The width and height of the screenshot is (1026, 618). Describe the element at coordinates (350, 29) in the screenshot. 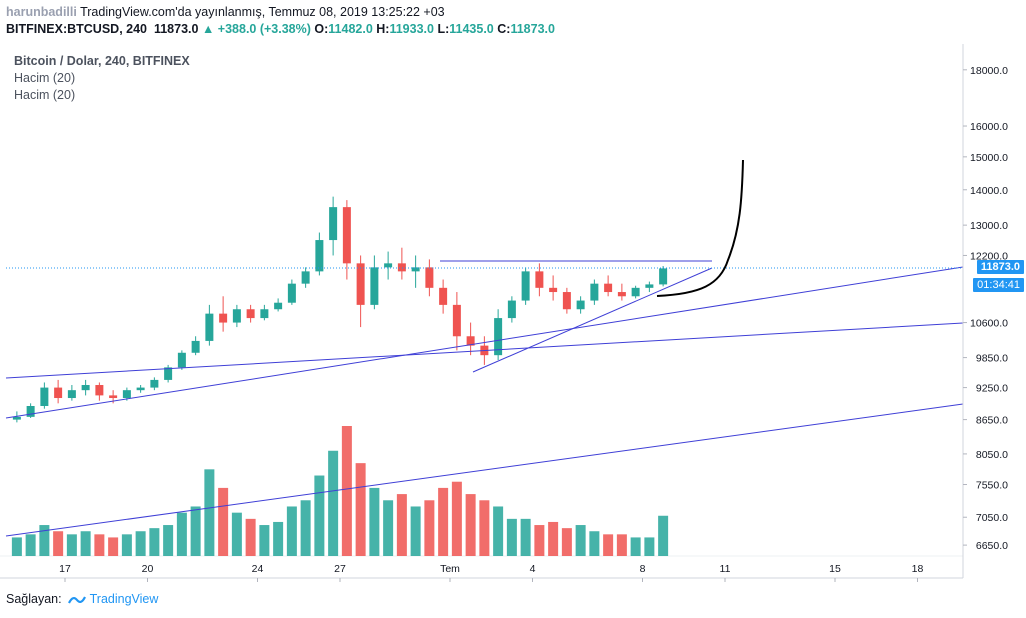

I see `open-value: 11482.0` at that location.